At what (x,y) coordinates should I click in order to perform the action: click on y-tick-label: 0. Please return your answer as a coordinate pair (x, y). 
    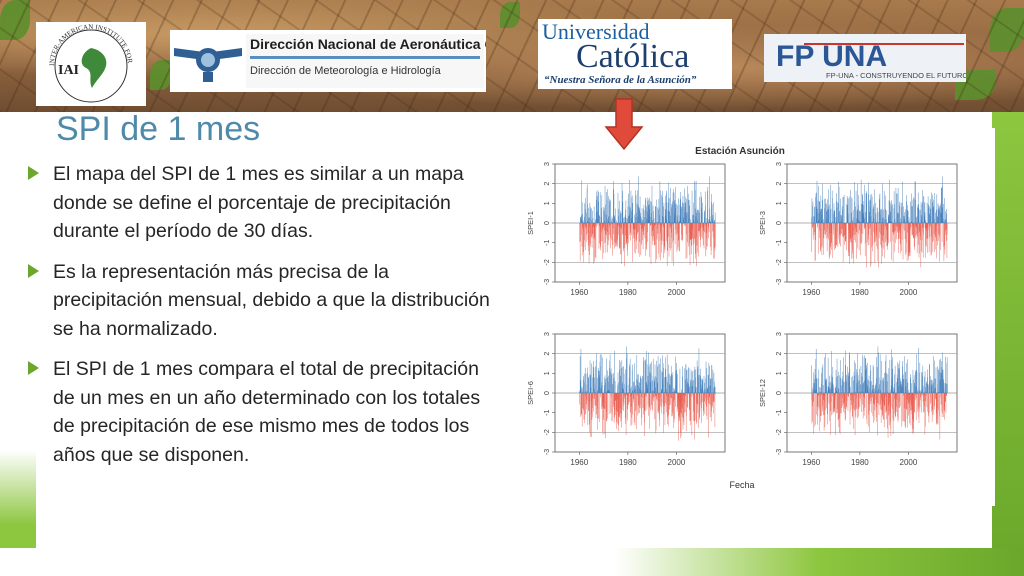
    Looking at the image, I should click on (779, 223).